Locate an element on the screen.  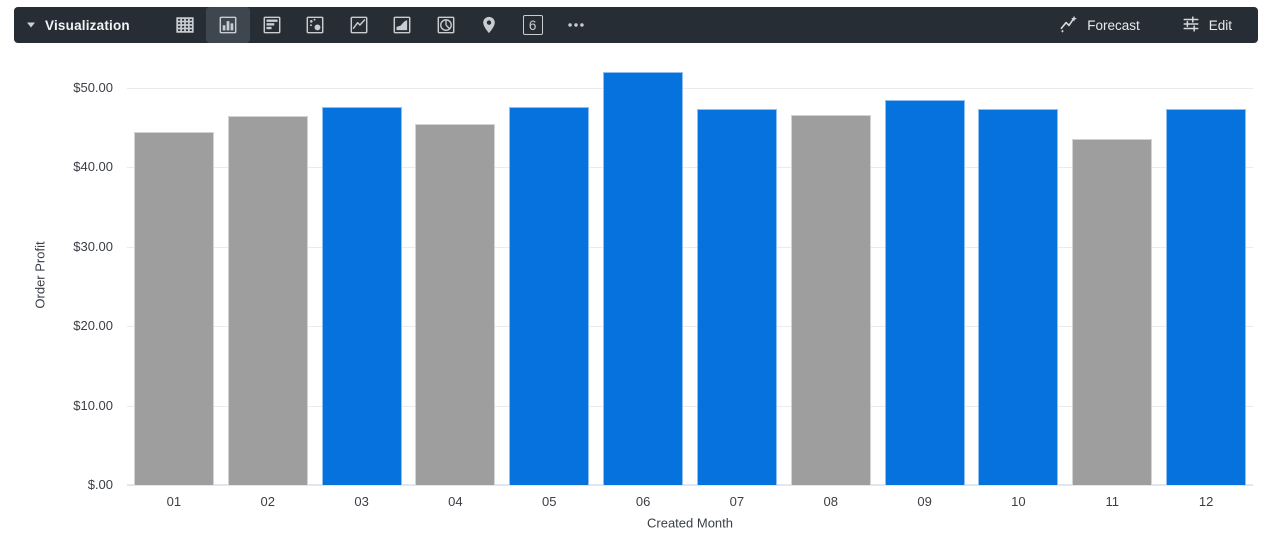
viz-type-map is located at coordinates (489, 25).